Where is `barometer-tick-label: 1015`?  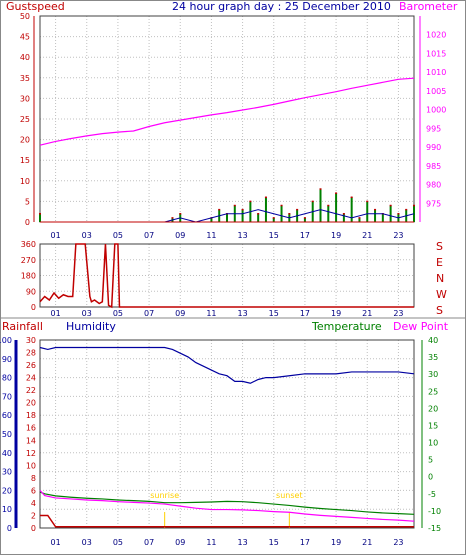
barometer-tick-label: 1015 is located at coordinates (436, 53).